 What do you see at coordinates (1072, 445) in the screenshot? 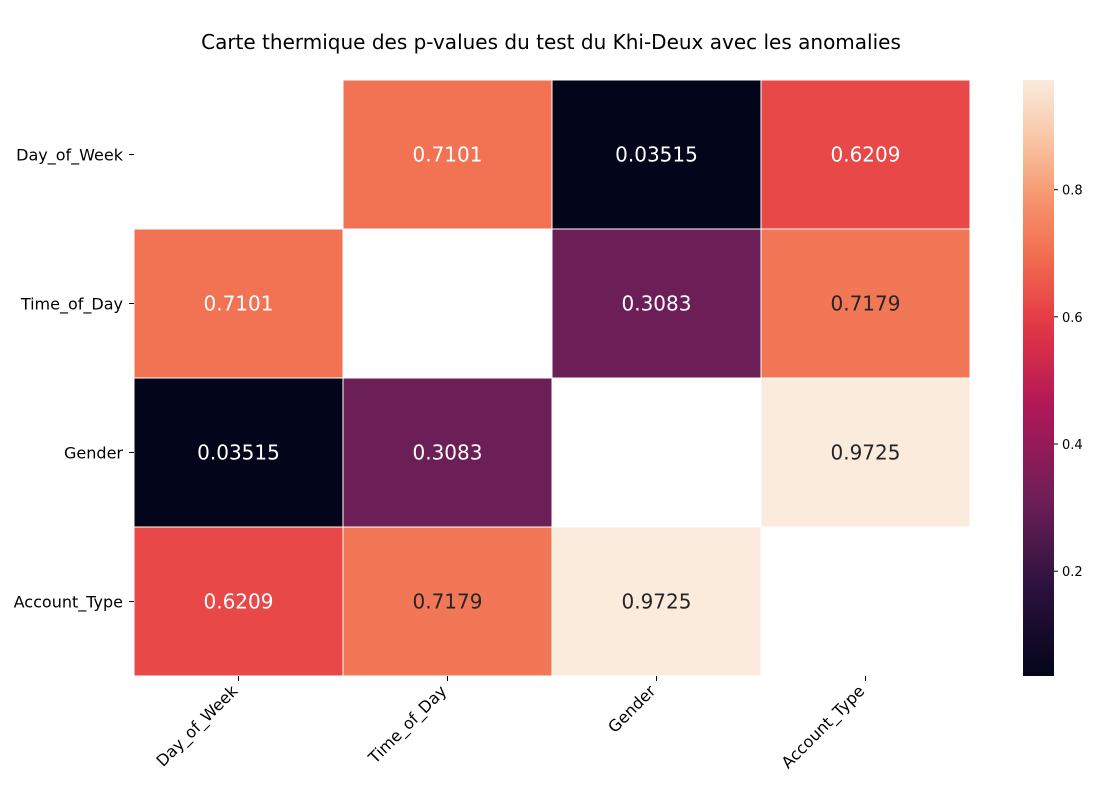
I see `colorbar-tick-label: 0.4` at bounding box center [1072, 445].